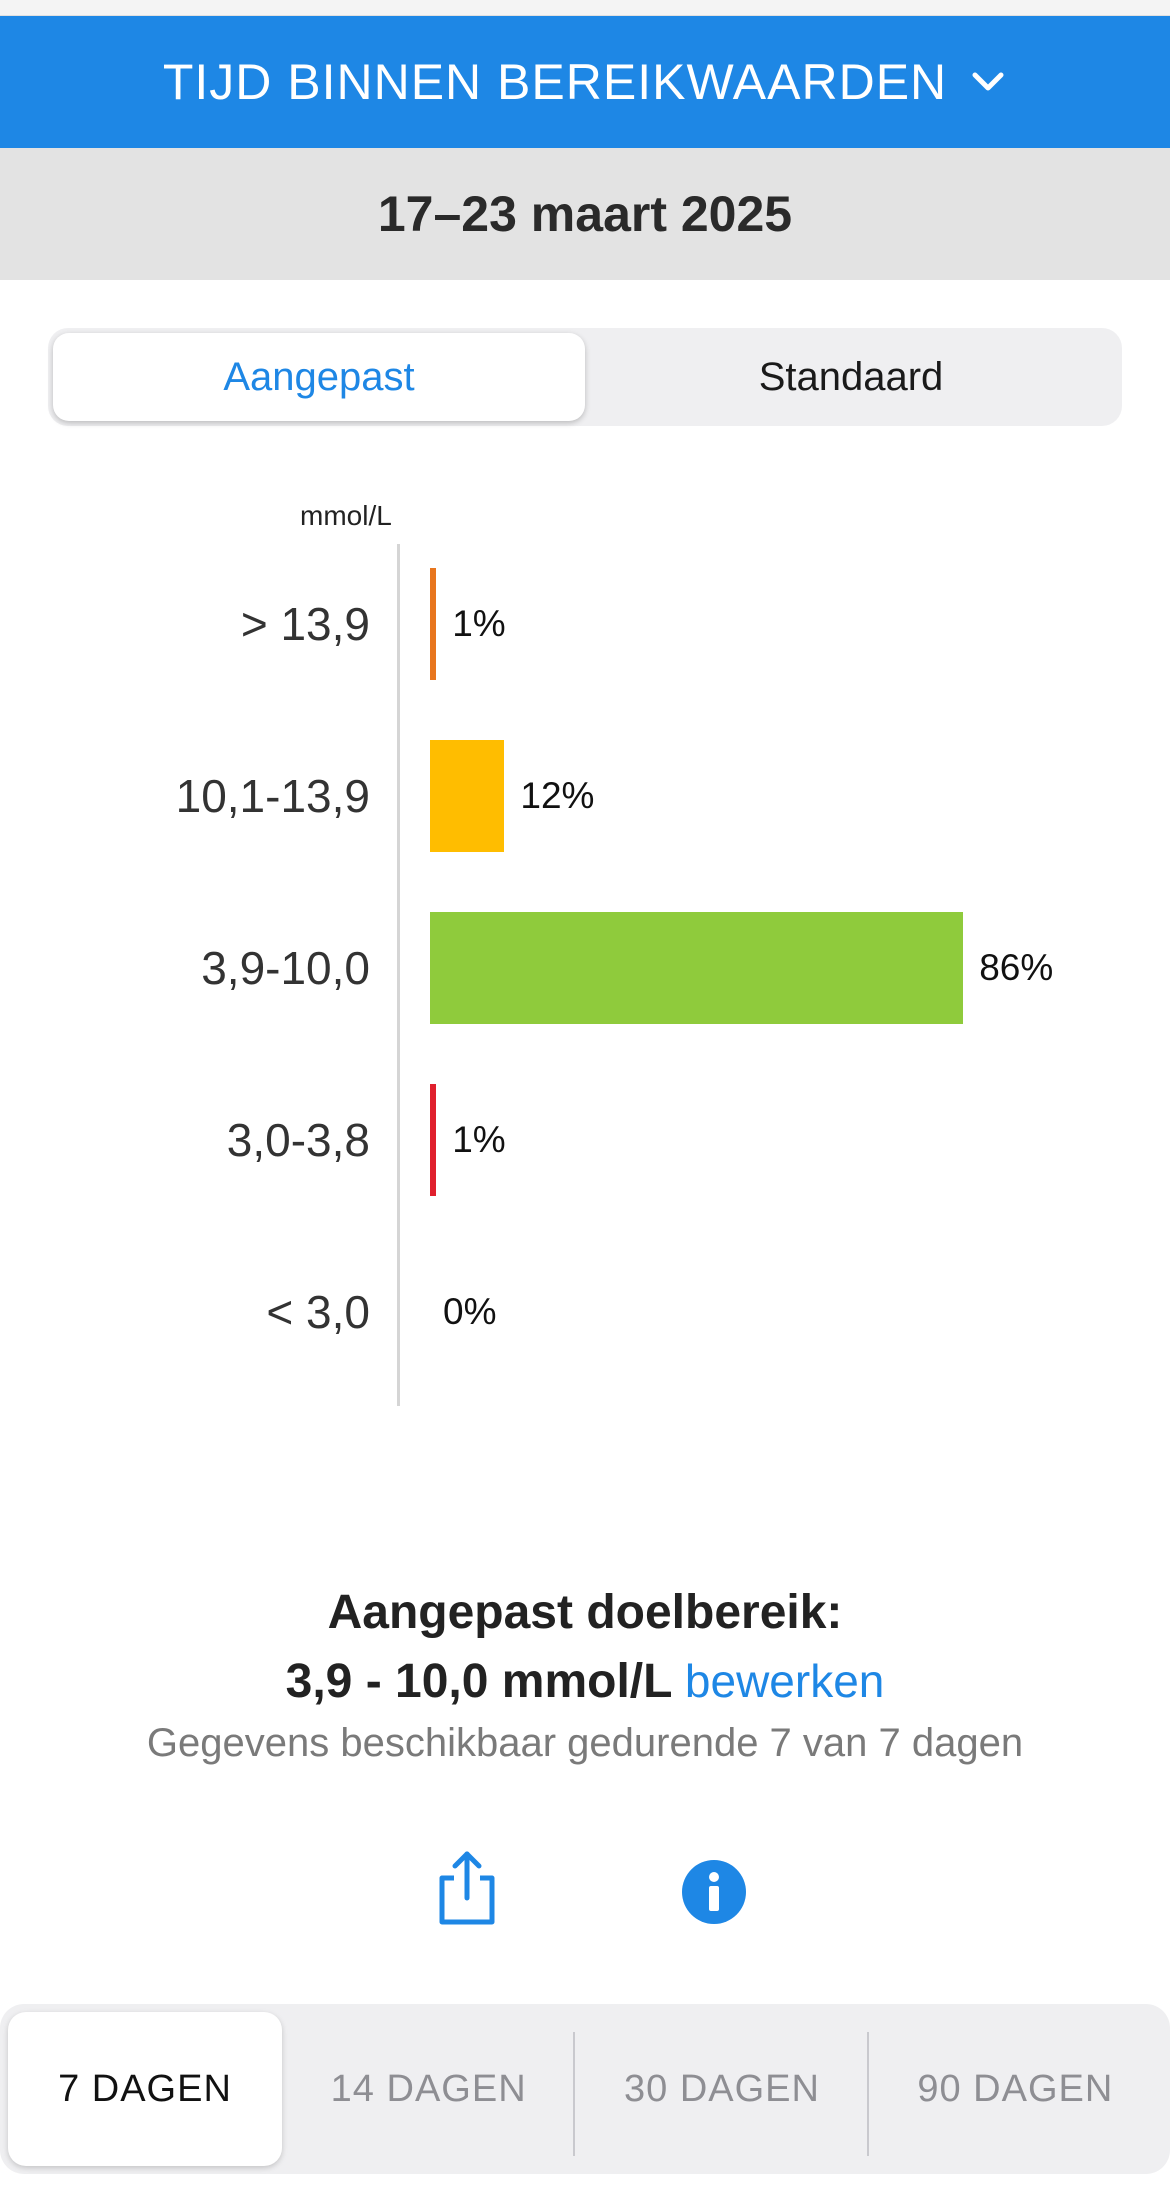  I want to click on value-label: 12%, so click(557, 795).